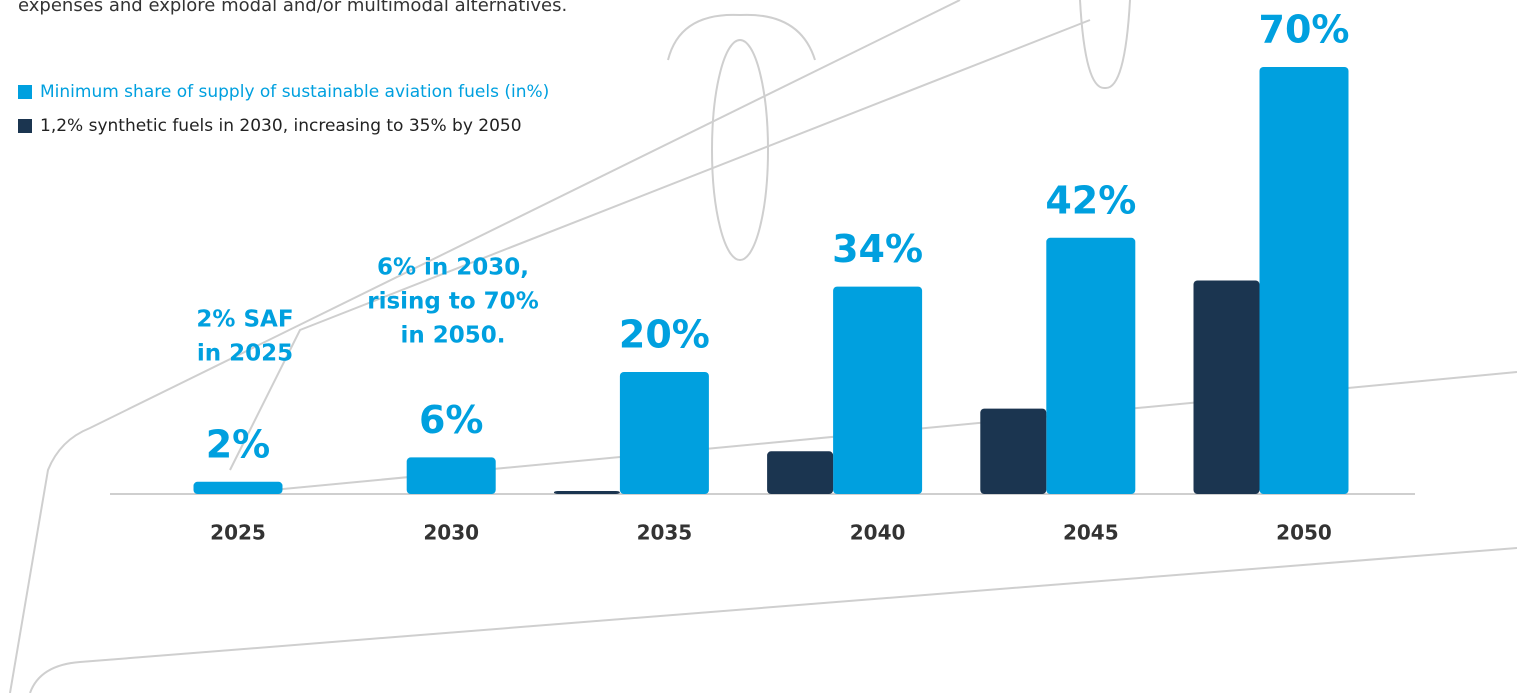 The image size is (1517, 693). What do you see at coordinates (1090, 200) in the screenshot?
I see `value-label: 42%` at bounding box center [1090, 200].